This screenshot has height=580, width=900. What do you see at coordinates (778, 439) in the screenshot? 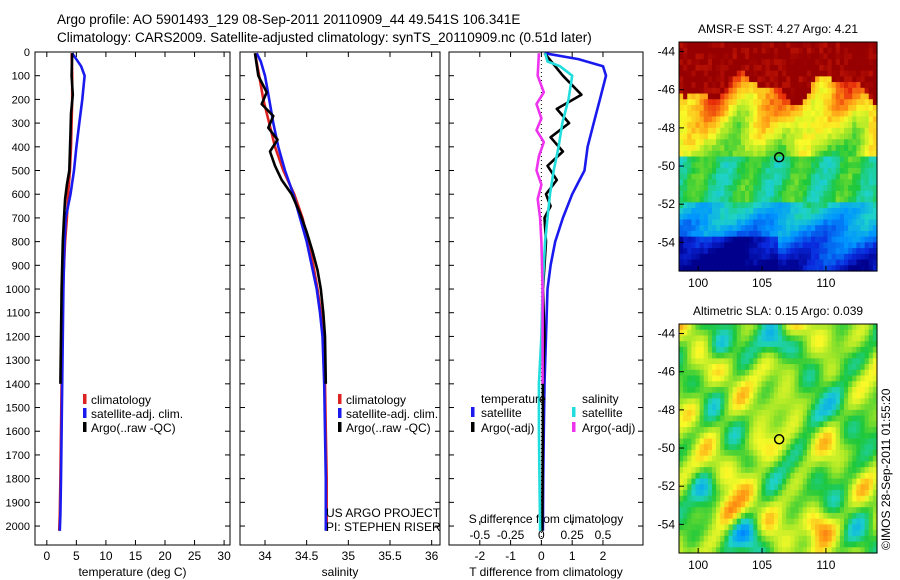
I see `sla_map-field` at bounding box center [778, 439].